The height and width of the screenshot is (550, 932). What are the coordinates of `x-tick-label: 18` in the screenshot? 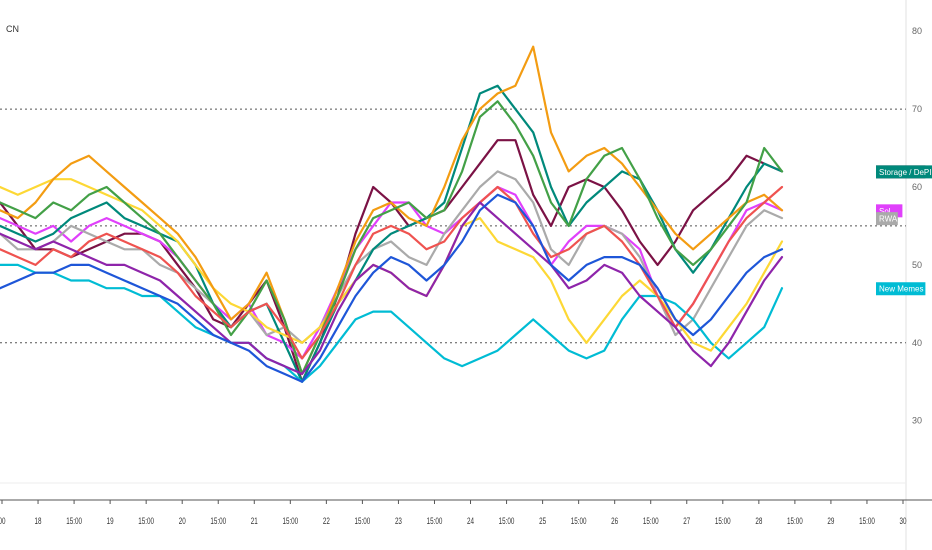 It's located at (38, 521).